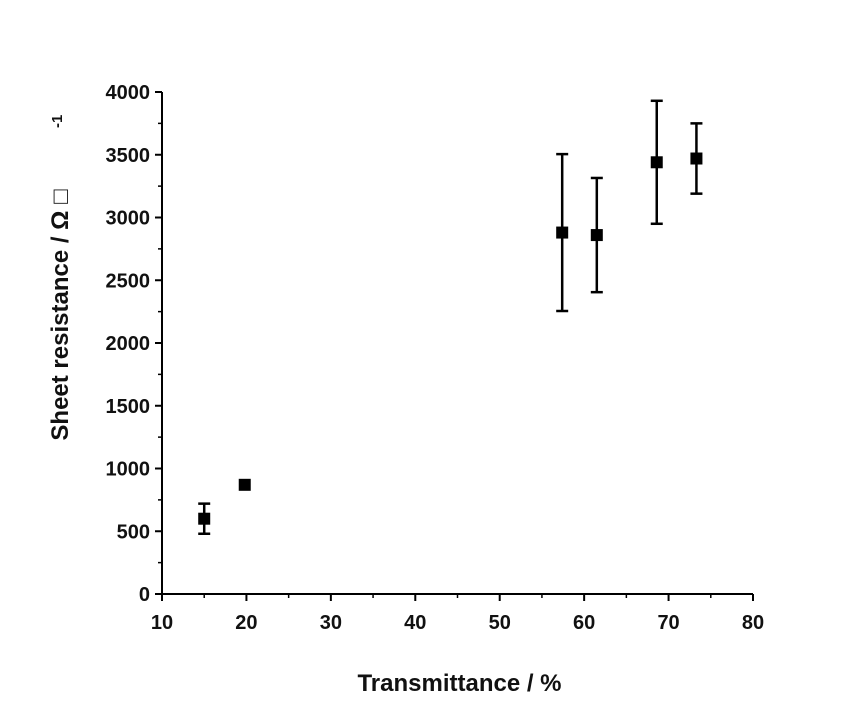 This screenshot has height=704, width=861. Describe the element at coordinates (668, 623) in the screenshot. I see `x-tick-label: 70` at that location.